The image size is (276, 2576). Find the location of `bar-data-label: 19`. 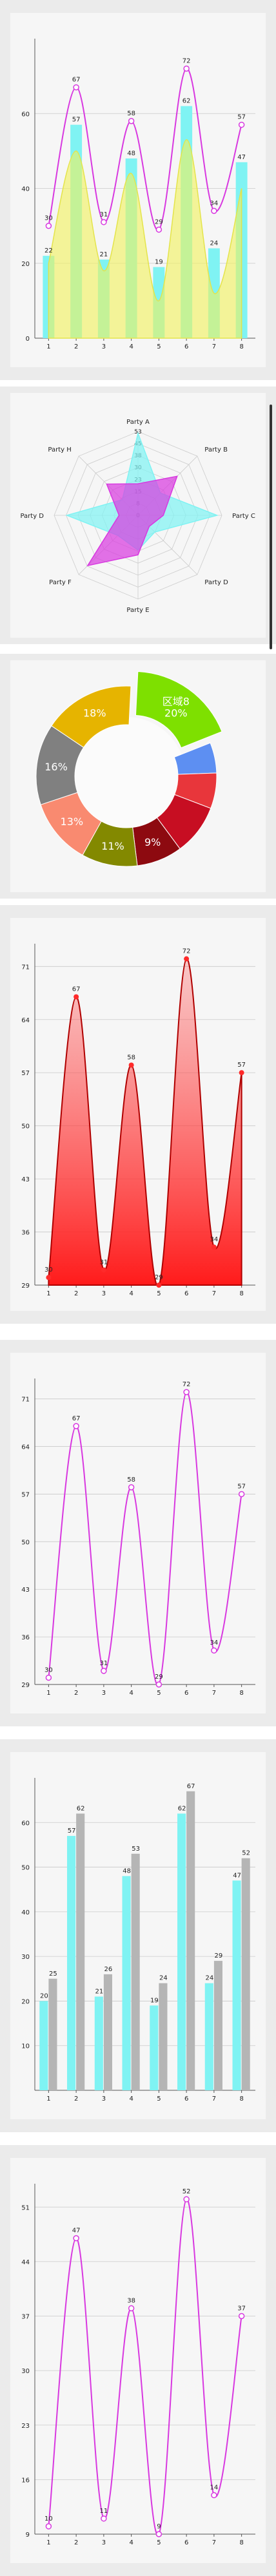

bar-data-label: 19 is located at coordinates (159, 262).